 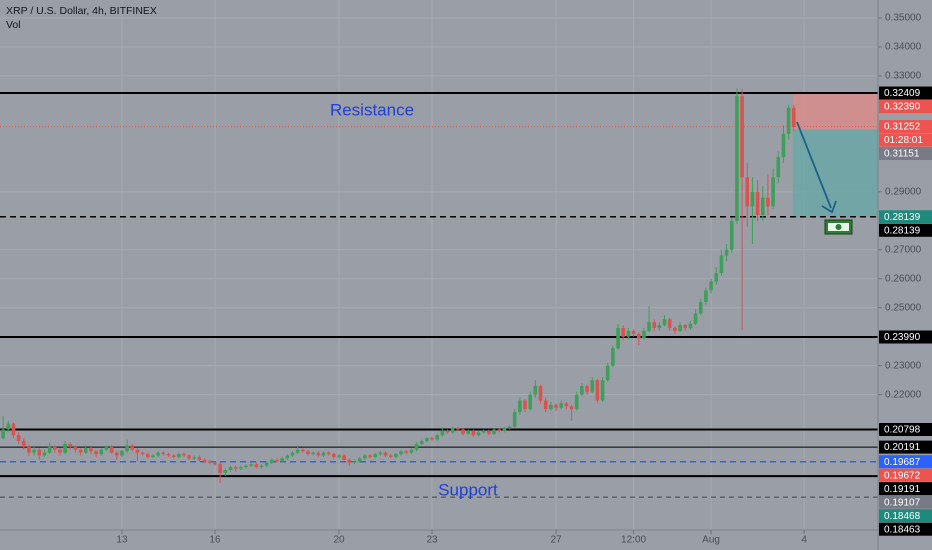 What do you see at coordinates (903, 365) in the screenshot?
I see `y-tick-label: 0.23000` at bounding box center [903, 365].